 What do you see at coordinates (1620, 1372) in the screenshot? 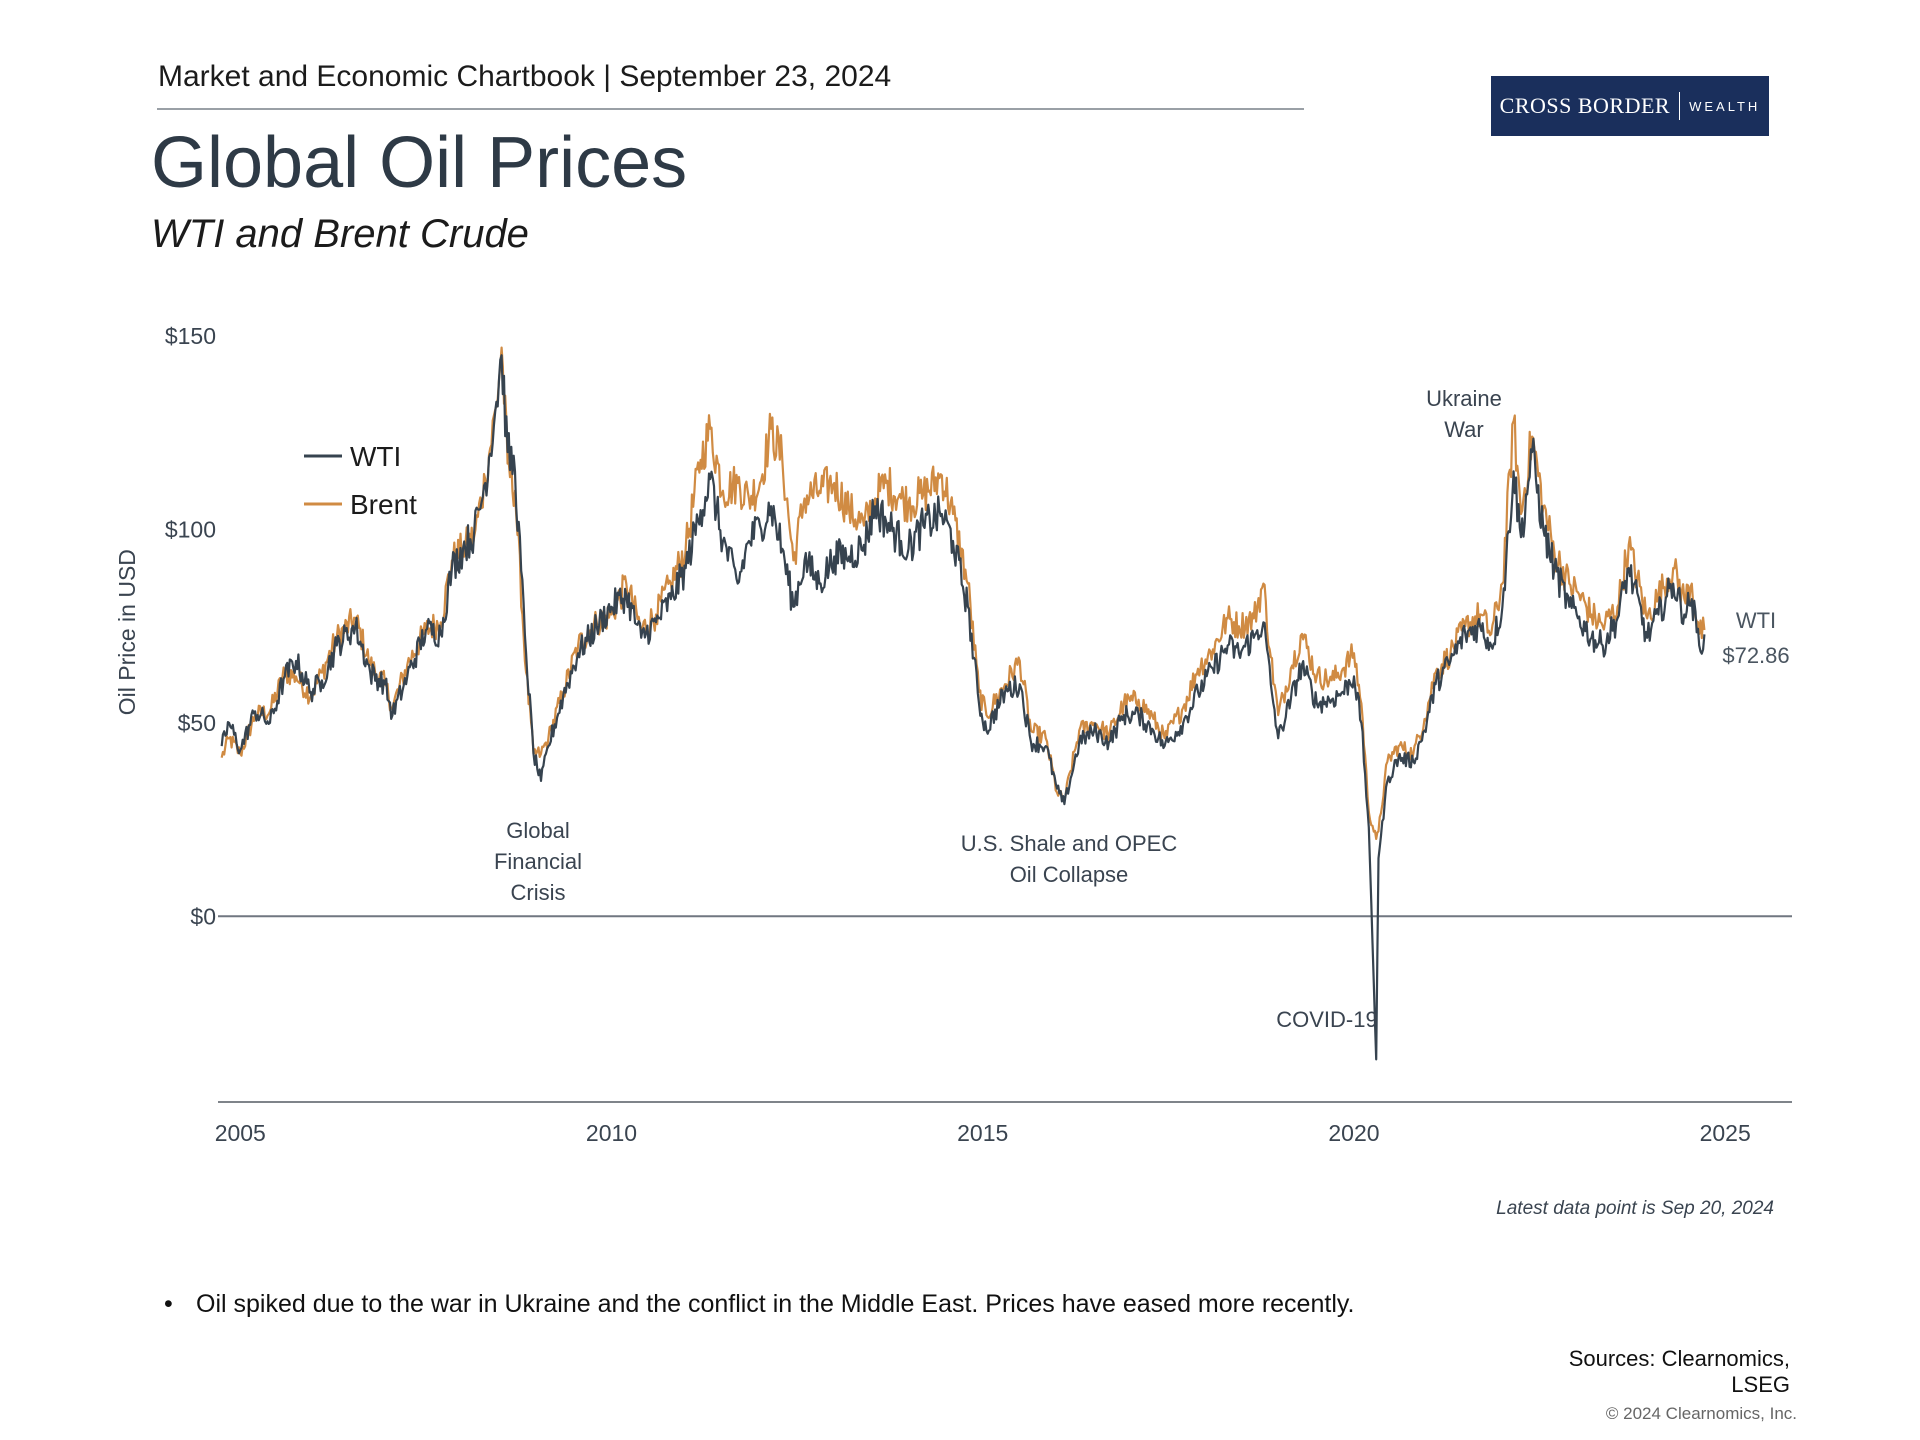
I see `sources-note: Sources: Clearnomics, LSEG` at bounding box center [1620, 1372].